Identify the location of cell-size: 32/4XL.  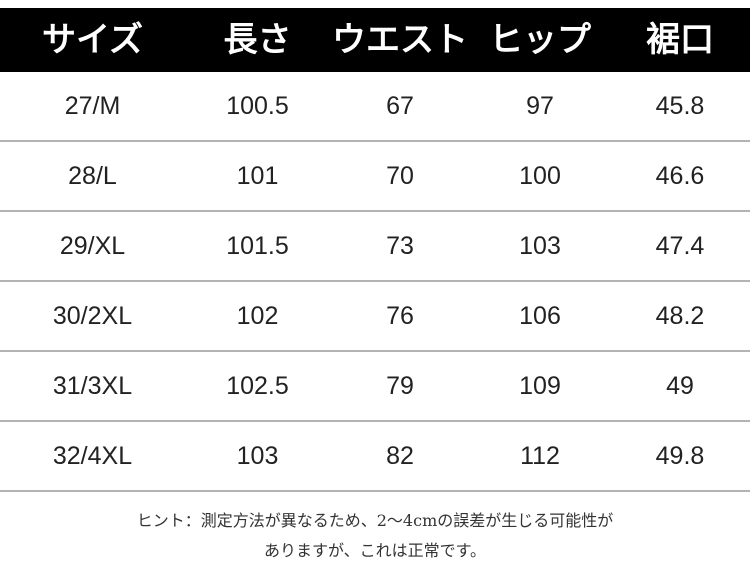
(92, 455).